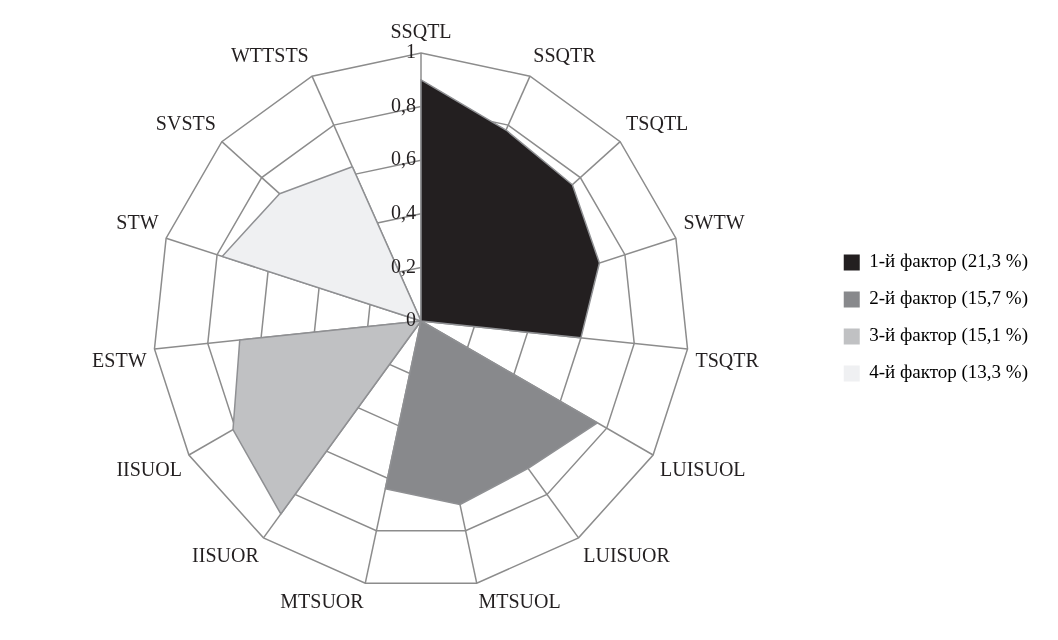  Describe the element at coordinates (714, 221) in the screenshot. I see `spoke-label: SWTW` at that location.